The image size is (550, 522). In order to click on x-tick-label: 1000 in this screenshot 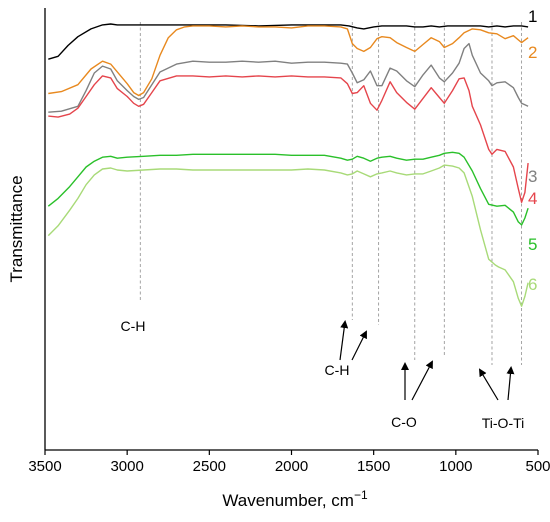, I will do `click(455, 466)`.